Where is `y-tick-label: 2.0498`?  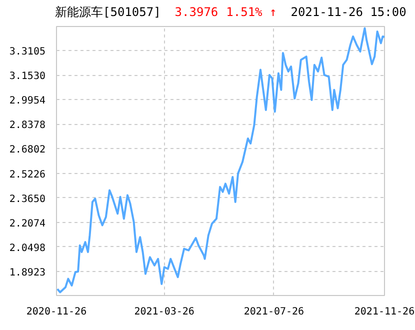
y-tick-label: 2.0498 is located at coordinates (27, 248).